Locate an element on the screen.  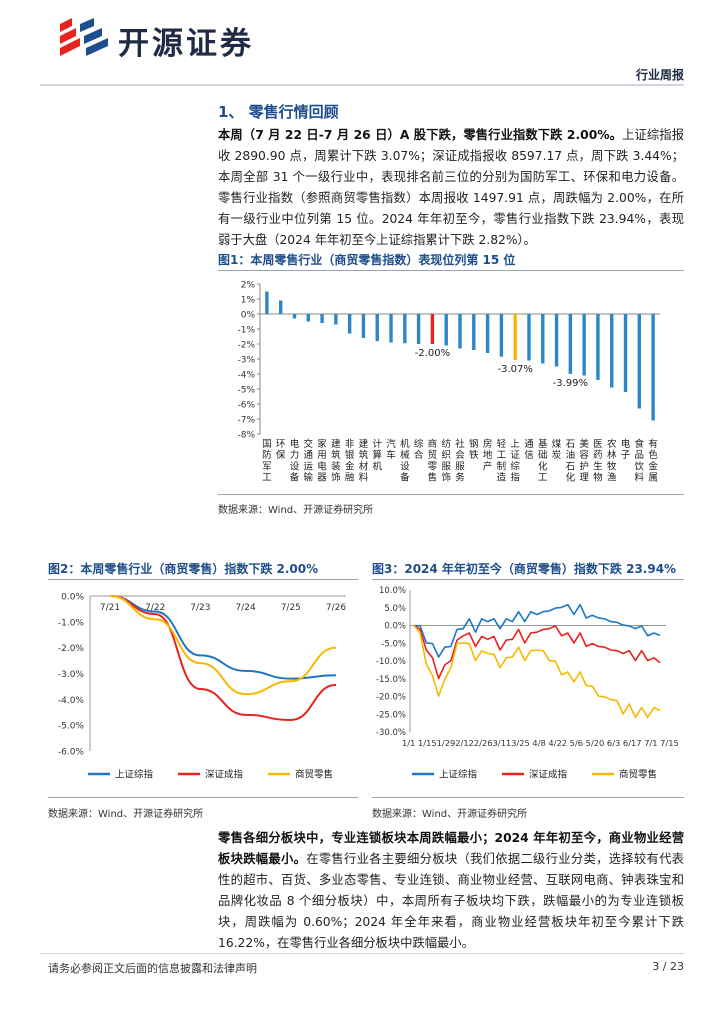
y-tick-label: 10.0% is located at coordinates (392, 591).